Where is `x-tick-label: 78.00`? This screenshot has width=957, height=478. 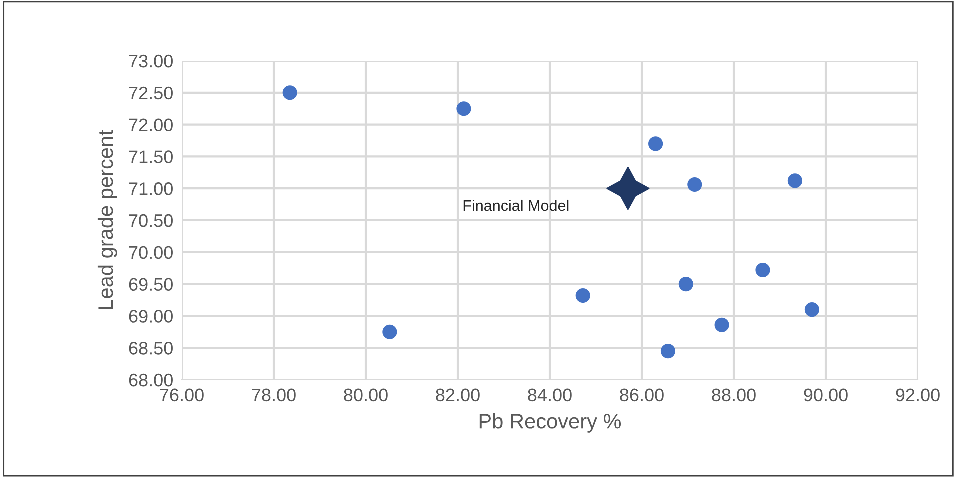
x-tick-label: 78.00 is located at coordinates (274, 395).